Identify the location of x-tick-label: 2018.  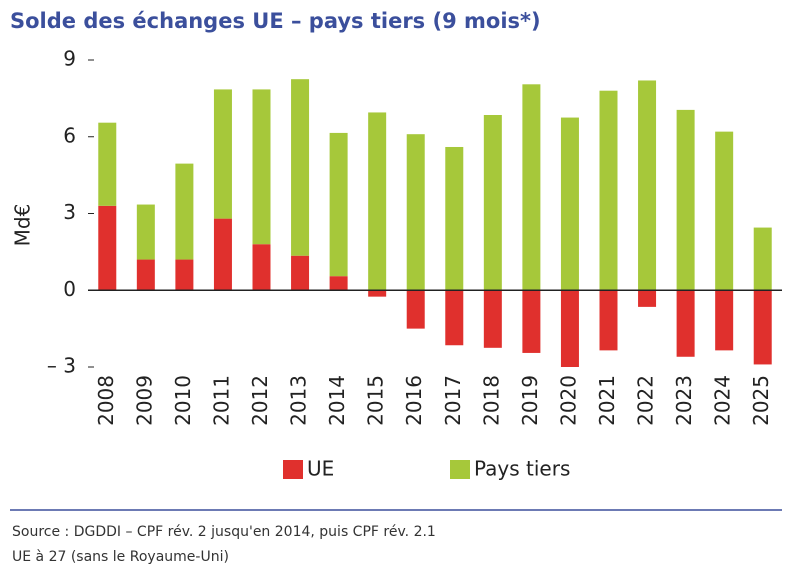
(491, 400).